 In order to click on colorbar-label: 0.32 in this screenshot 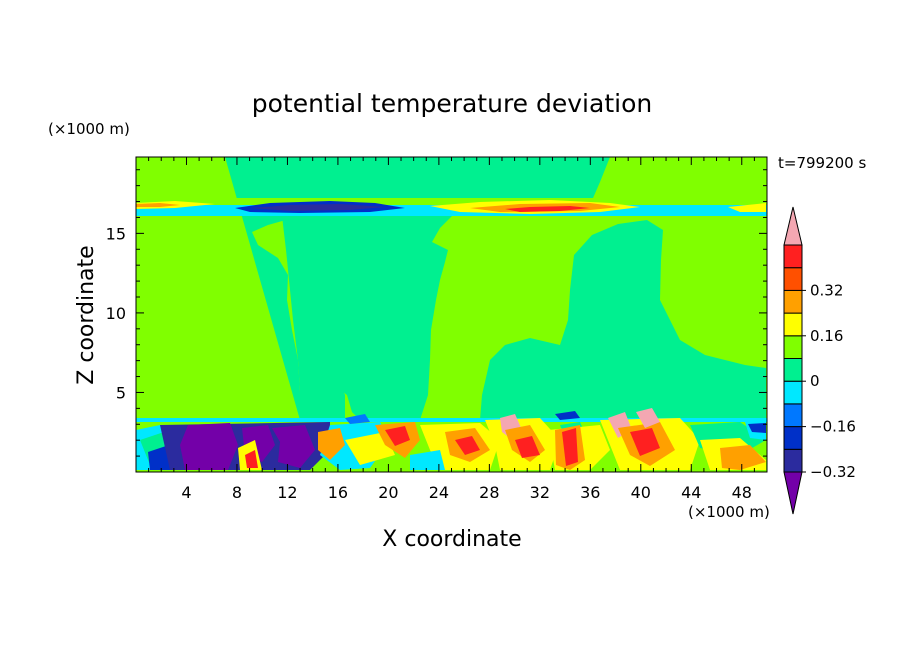, I will do `click(826, 290)`.